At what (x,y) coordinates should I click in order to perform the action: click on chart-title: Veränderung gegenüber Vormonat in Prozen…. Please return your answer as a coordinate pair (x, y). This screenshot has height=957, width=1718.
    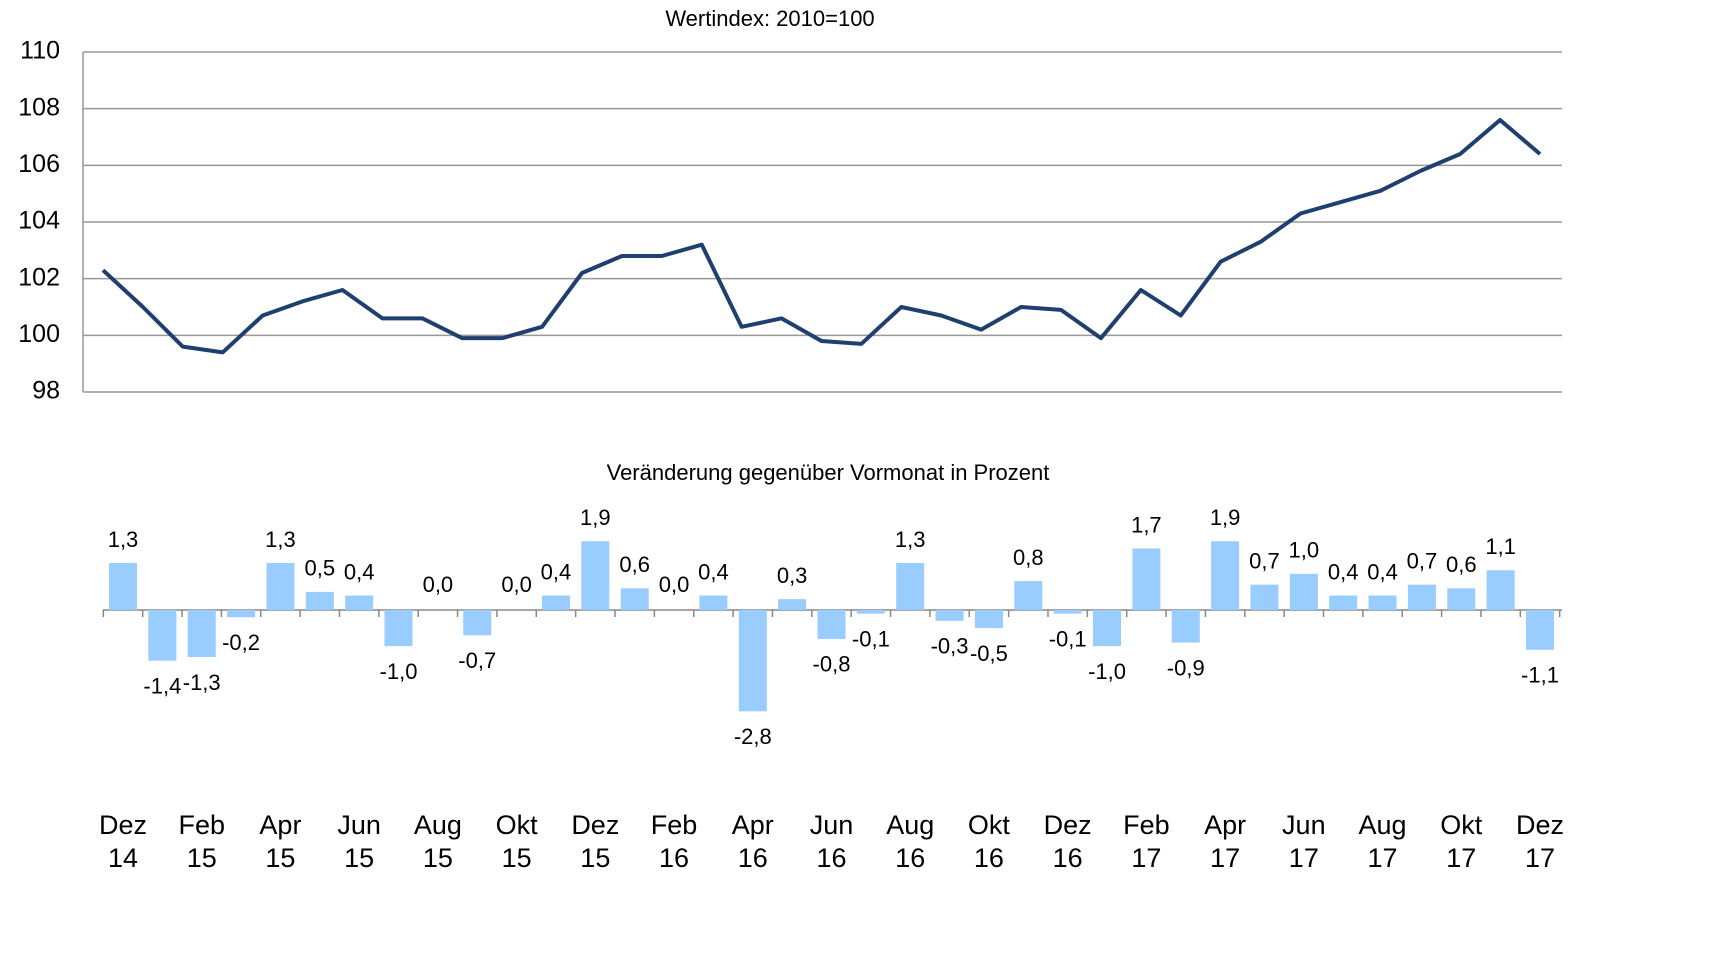
    Looking at the image, I should click on (828, 472).